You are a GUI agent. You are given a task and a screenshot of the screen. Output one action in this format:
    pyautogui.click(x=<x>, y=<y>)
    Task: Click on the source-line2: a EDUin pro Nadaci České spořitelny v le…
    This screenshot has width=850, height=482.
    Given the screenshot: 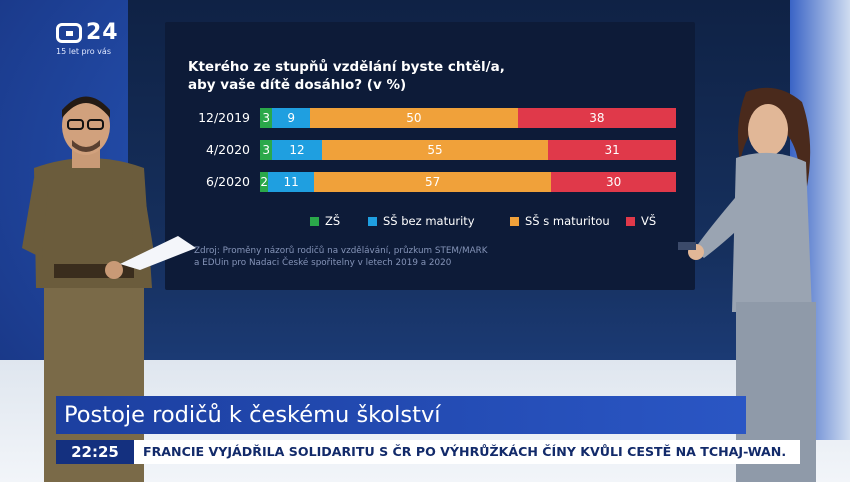 What is the action you would take?
    pyautogui.click(x=323, y=263)
    